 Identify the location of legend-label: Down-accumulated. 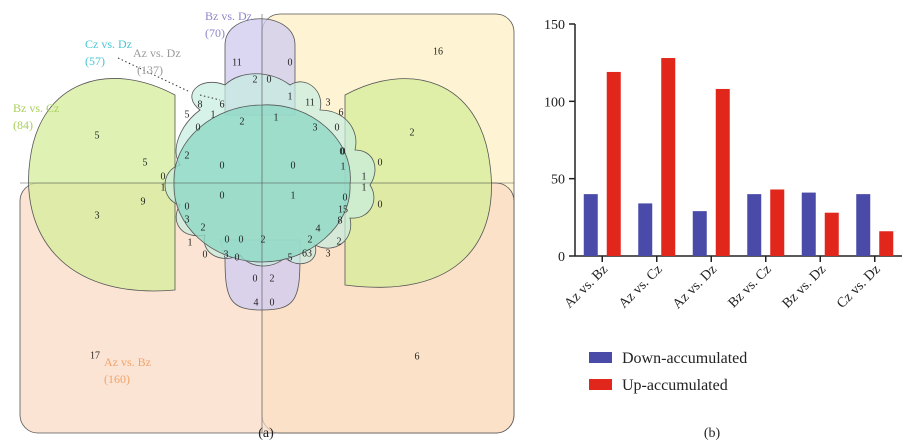
(684, 358).